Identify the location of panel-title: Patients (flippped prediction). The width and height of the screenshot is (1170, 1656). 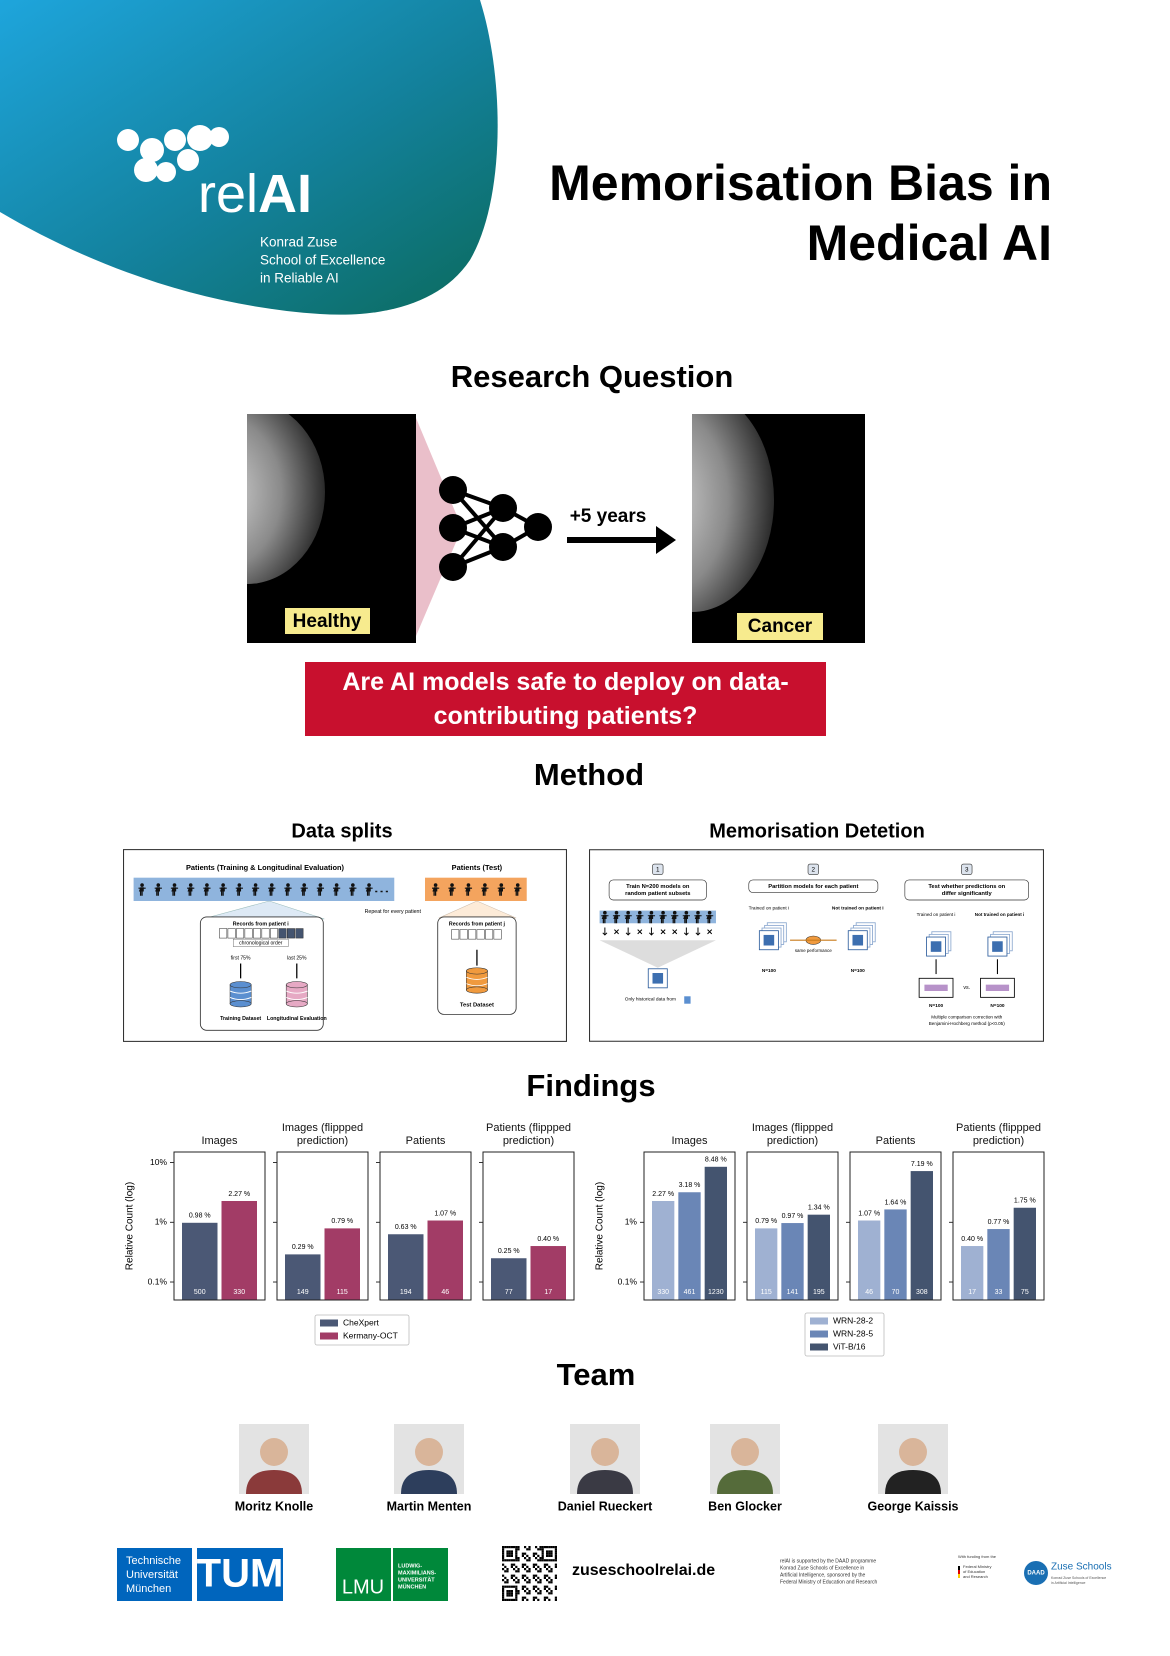
(528, 1134).